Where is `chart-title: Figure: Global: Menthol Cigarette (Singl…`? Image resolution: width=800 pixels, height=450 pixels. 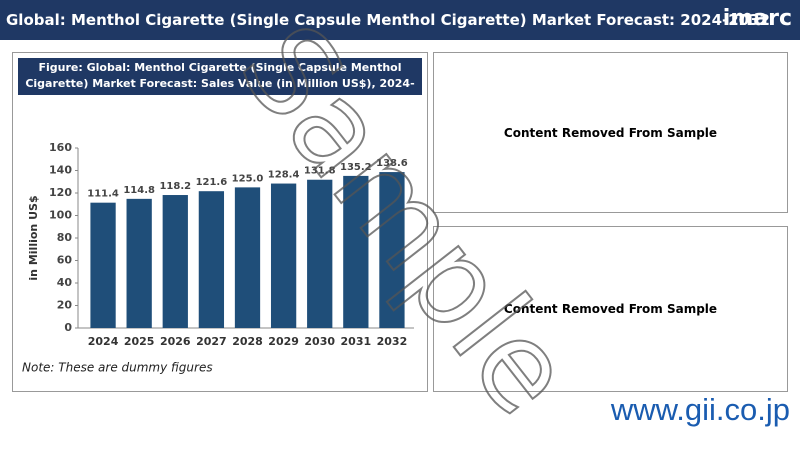
chart-title: Figure: Global: Menthol Cigarette (Singl… is located at coordinates (220, 82).